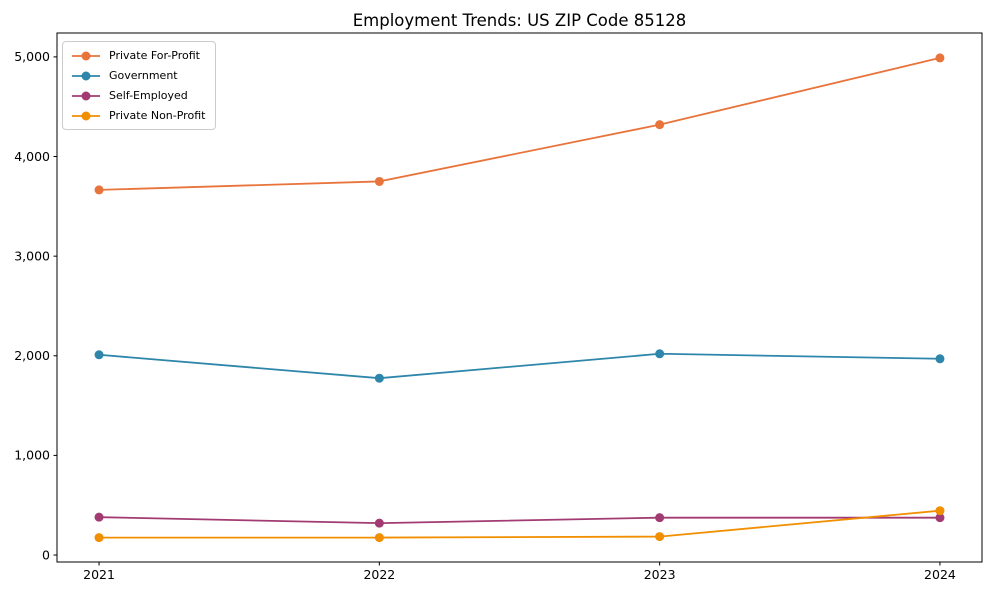 Image resolution: width=1000 pixels, height=600 pixels. I want to click on legend-label: Government, so click(143, 75).